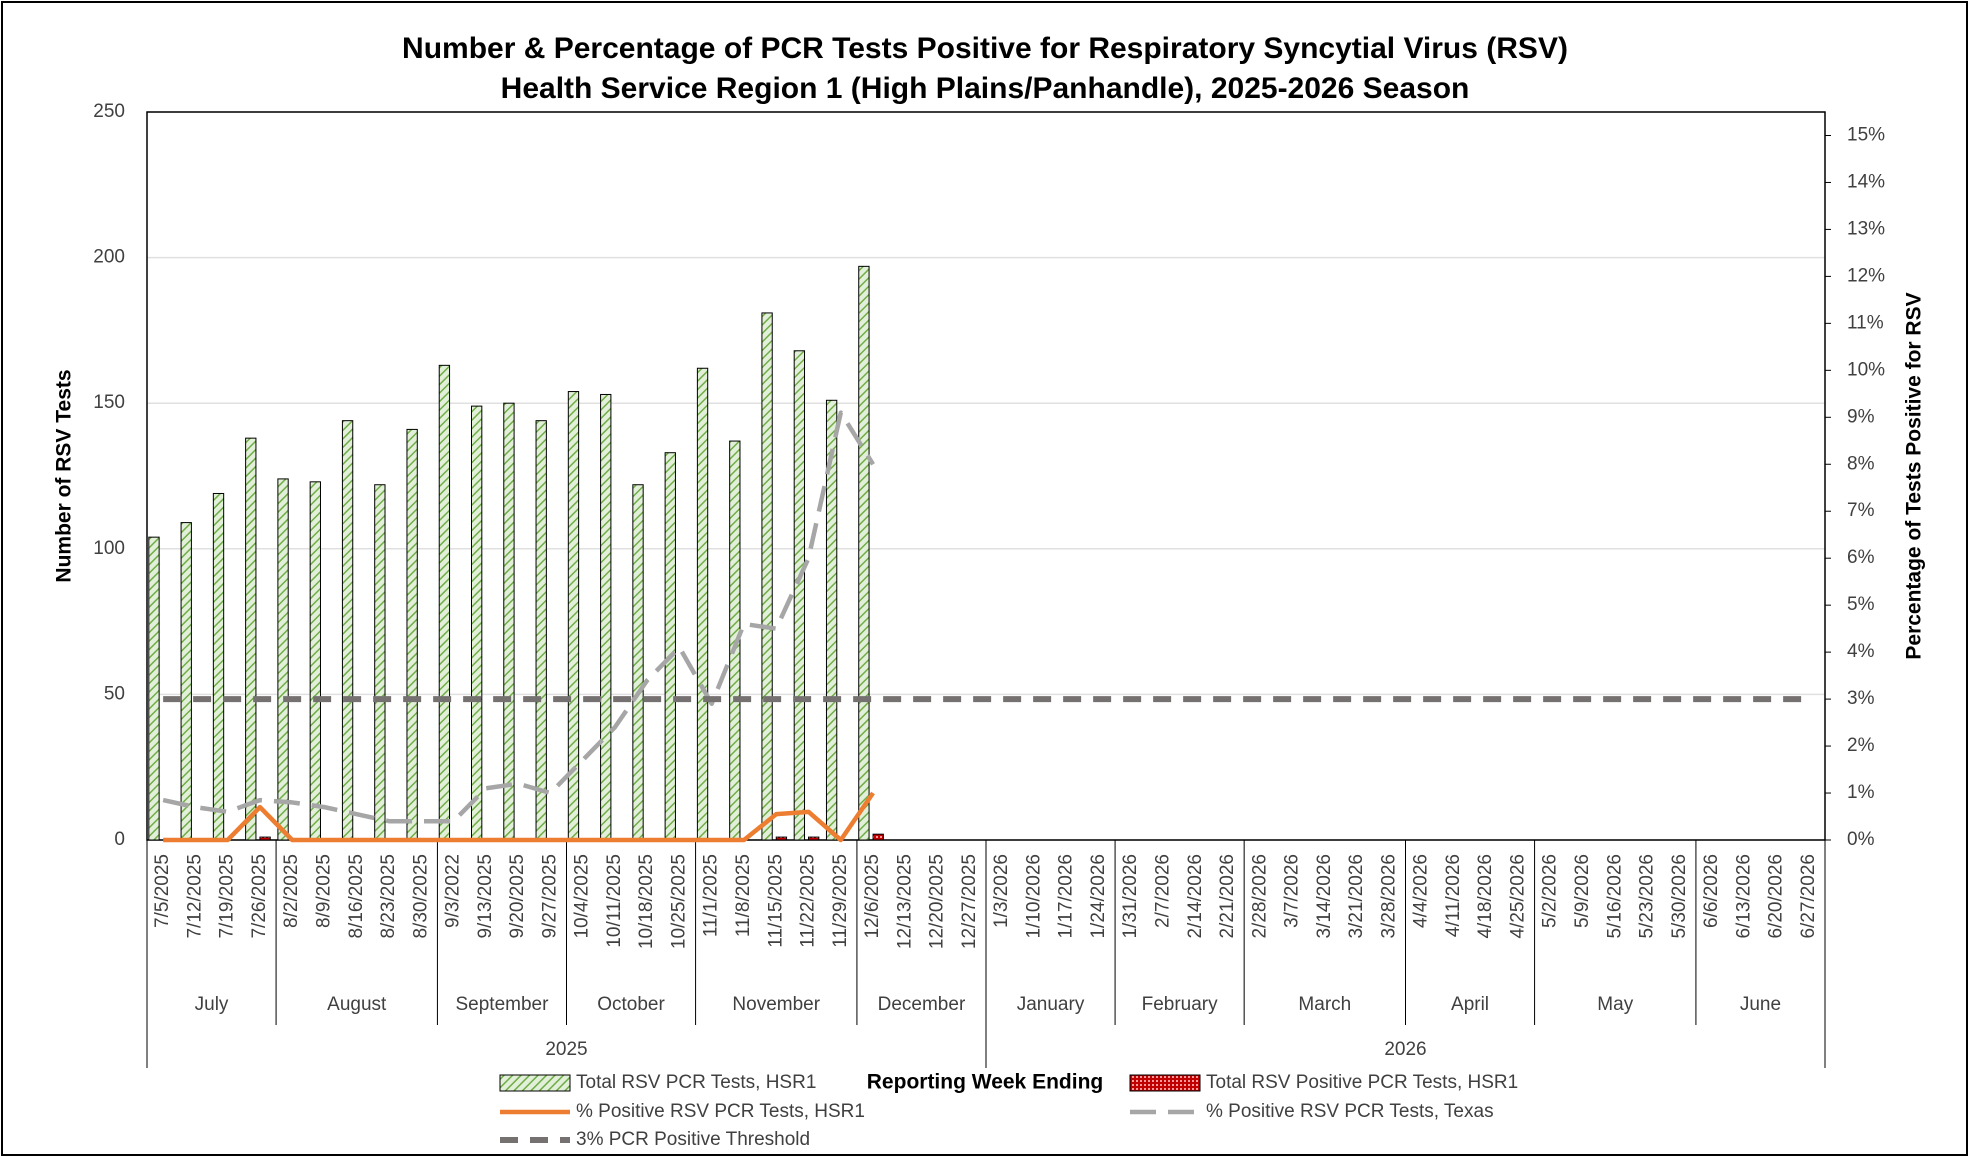  What do you see at coordinates (840, 901) in the screenshot?
I see `x-tick-label: 11/29/2025` at bounding box center [840, 901].